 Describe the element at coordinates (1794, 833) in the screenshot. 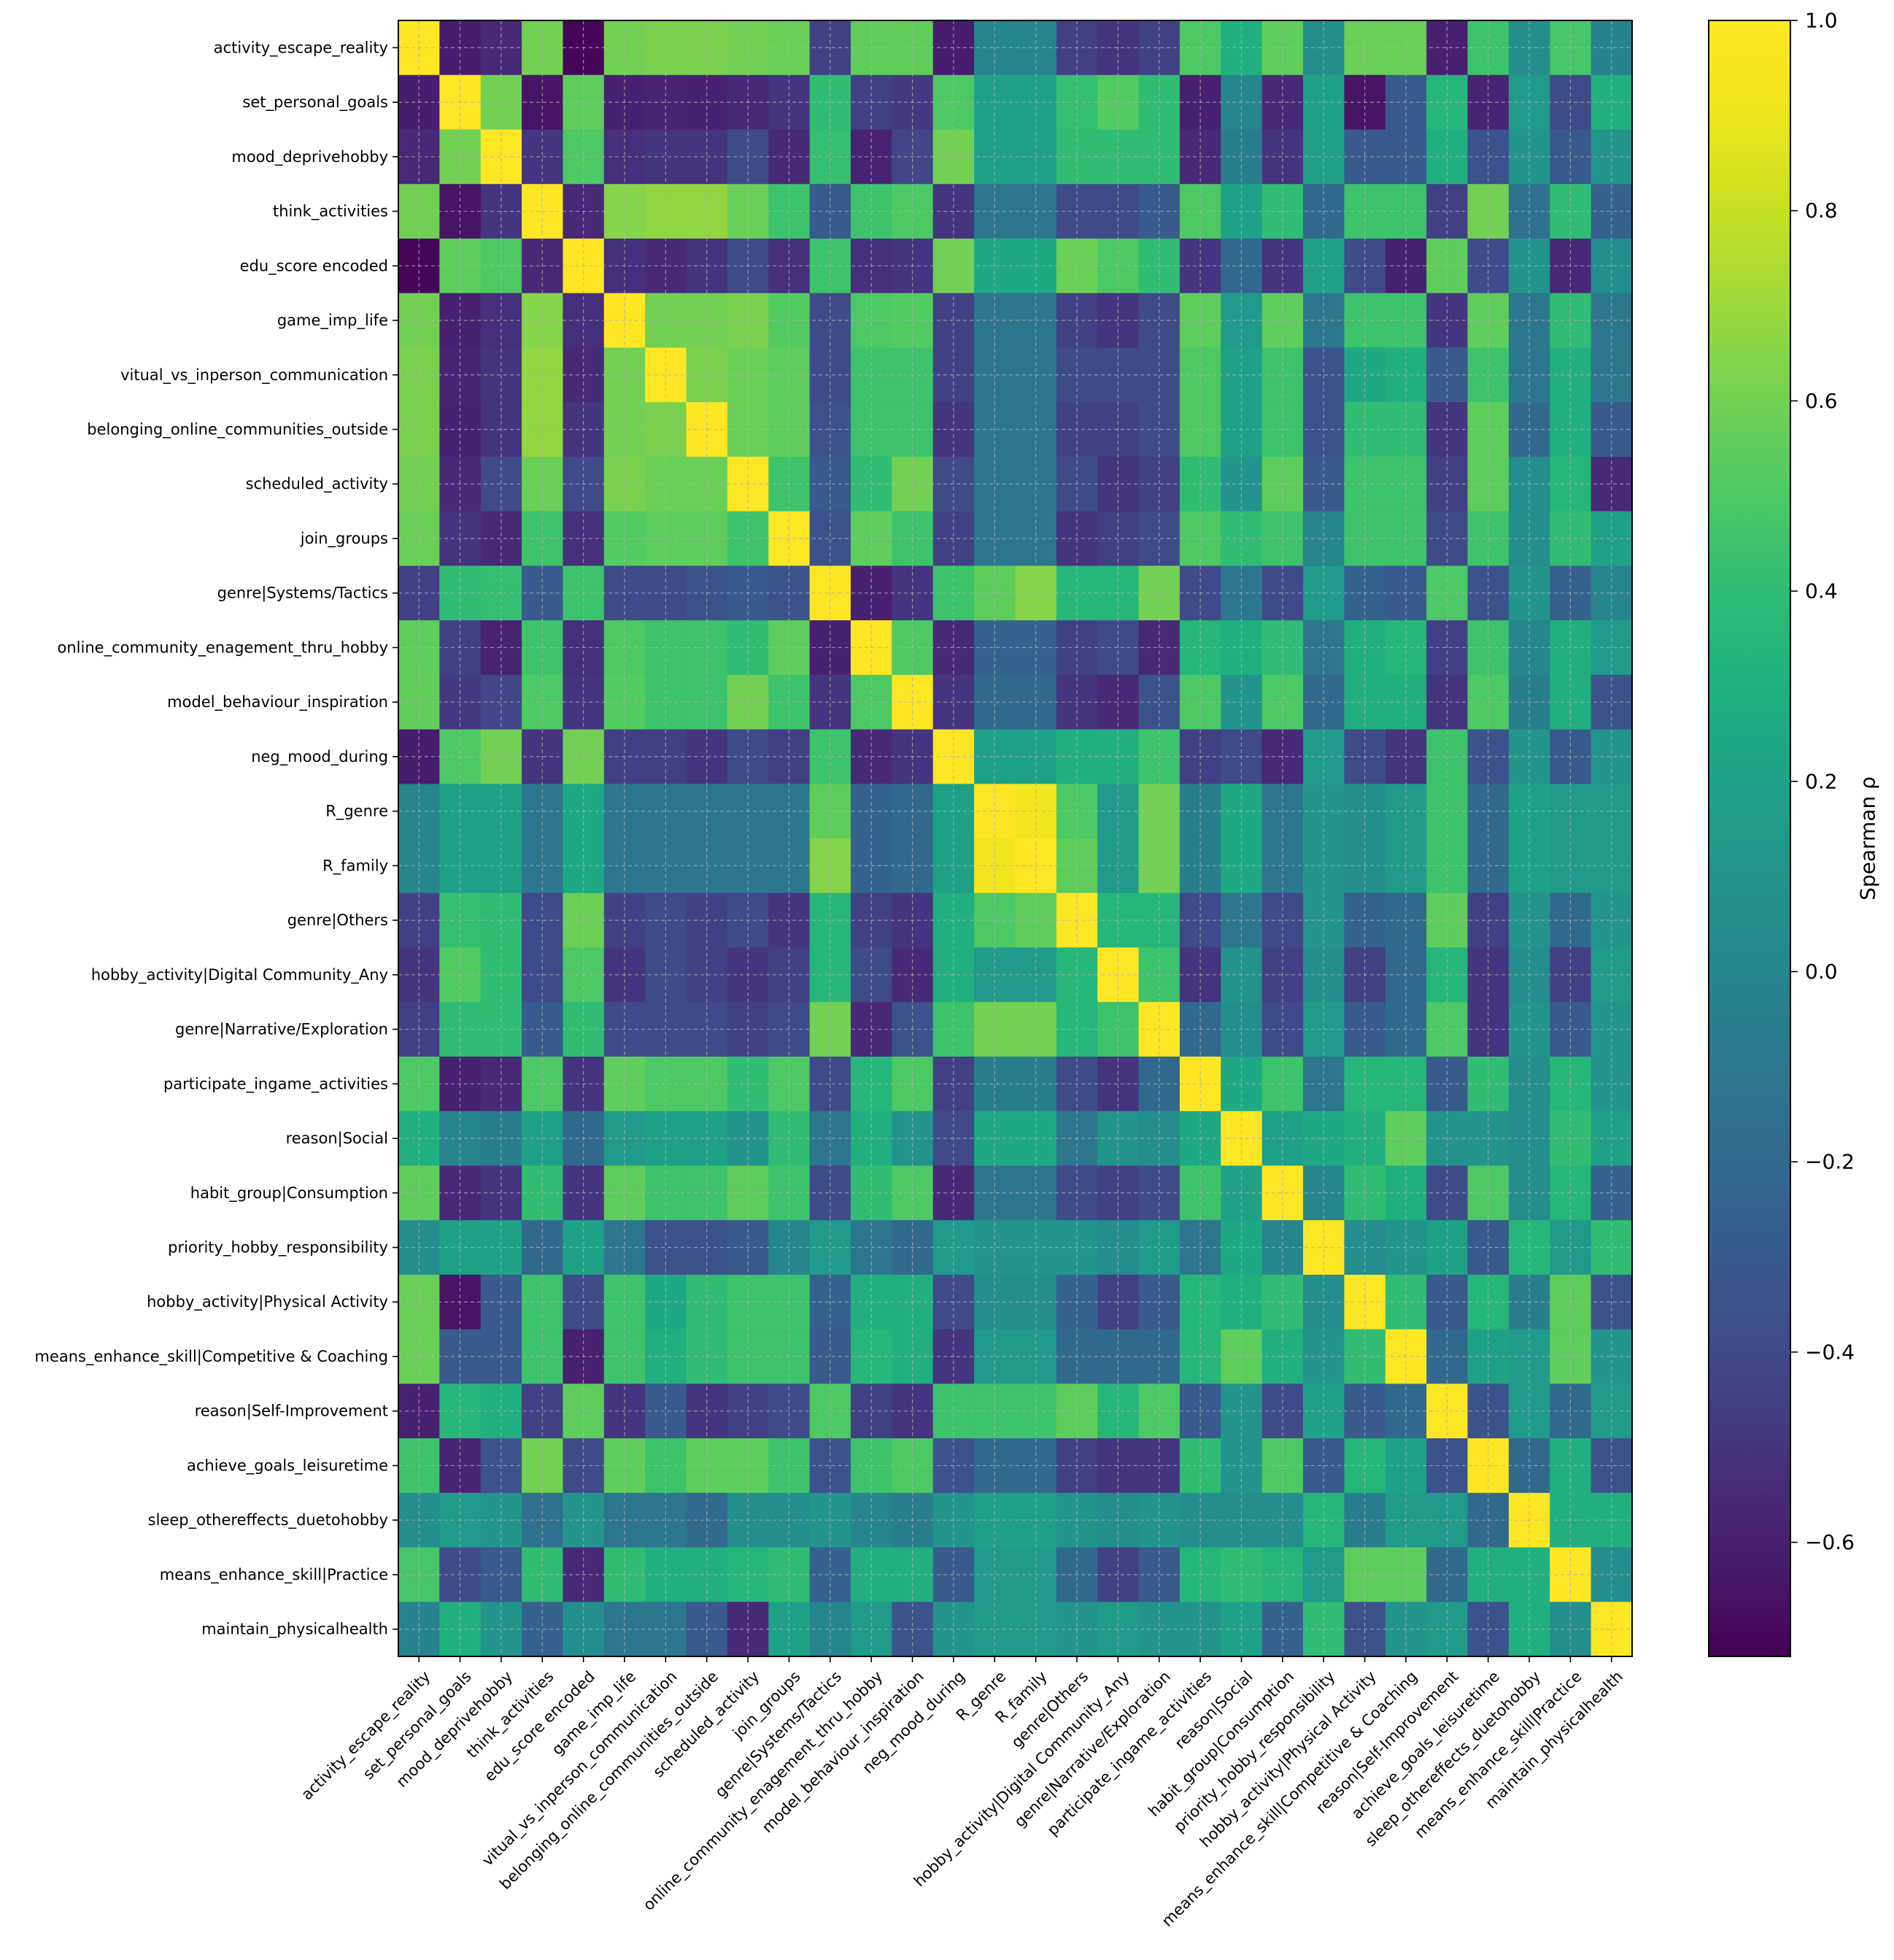

I see `colorbar: 1.0 0.8 0.6 0.4 0.2 0.0 −0.2 −0.4 −0.6 Spearman ρ` at that location.